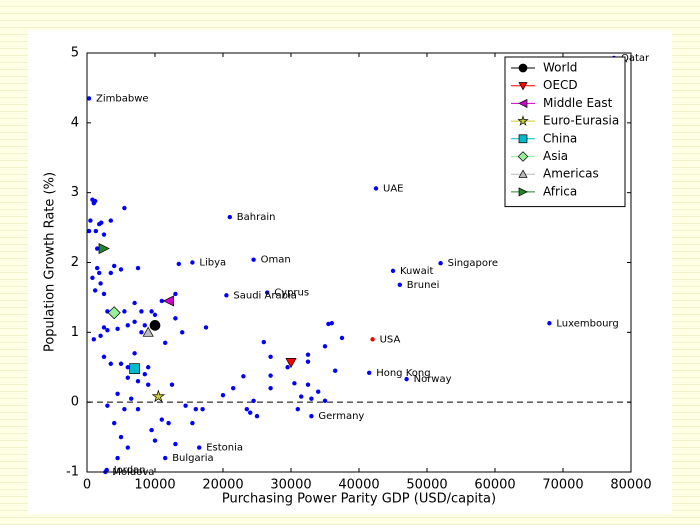  What do you see at coordinates (290, 485) in the screenshot?
I see `x-tick-label: 30000` at bounding box center [290, 485].